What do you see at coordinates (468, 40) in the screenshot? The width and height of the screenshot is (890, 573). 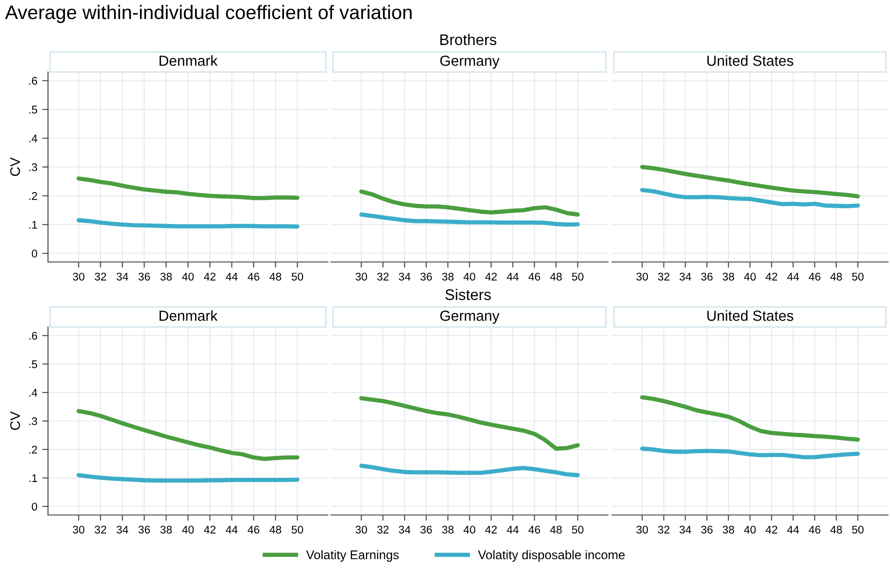 I see `text: Brothers` at bounding box center [468, 40].